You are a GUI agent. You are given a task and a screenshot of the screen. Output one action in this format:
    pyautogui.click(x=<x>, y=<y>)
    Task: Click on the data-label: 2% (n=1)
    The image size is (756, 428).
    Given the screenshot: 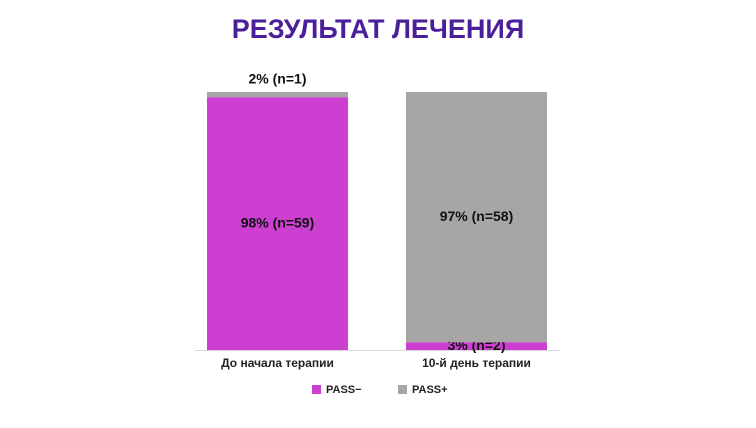 What is the action you would take?
    pyautogui.click(x=278, y=79)
    